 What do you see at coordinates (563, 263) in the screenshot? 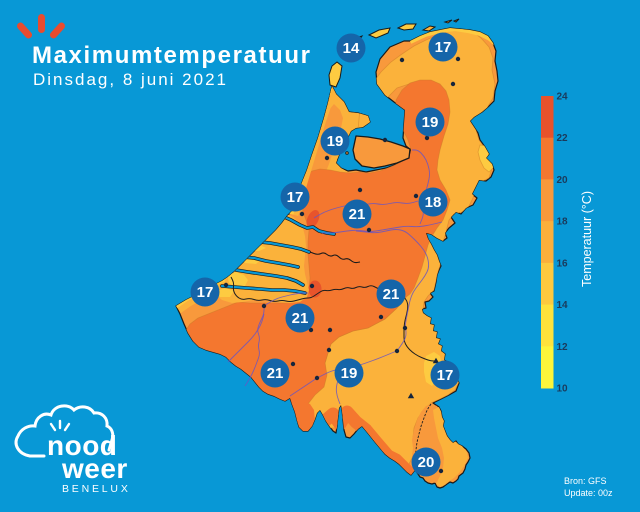
I see `svg-text: 16` at bounding box center [563, 263].